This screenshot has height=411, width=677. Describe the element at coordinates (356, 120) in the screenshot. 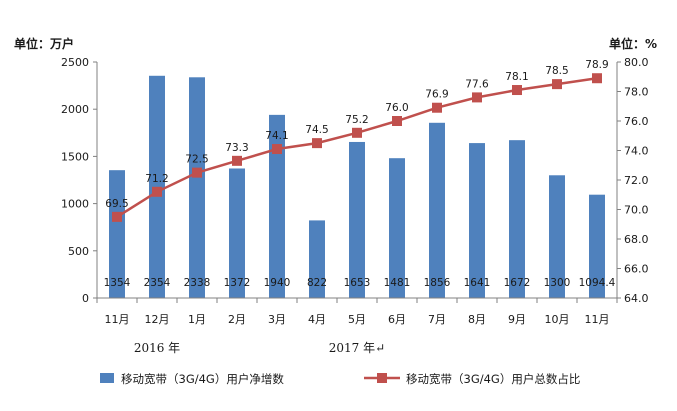

I see `line-label-6: 75.2` at that location.